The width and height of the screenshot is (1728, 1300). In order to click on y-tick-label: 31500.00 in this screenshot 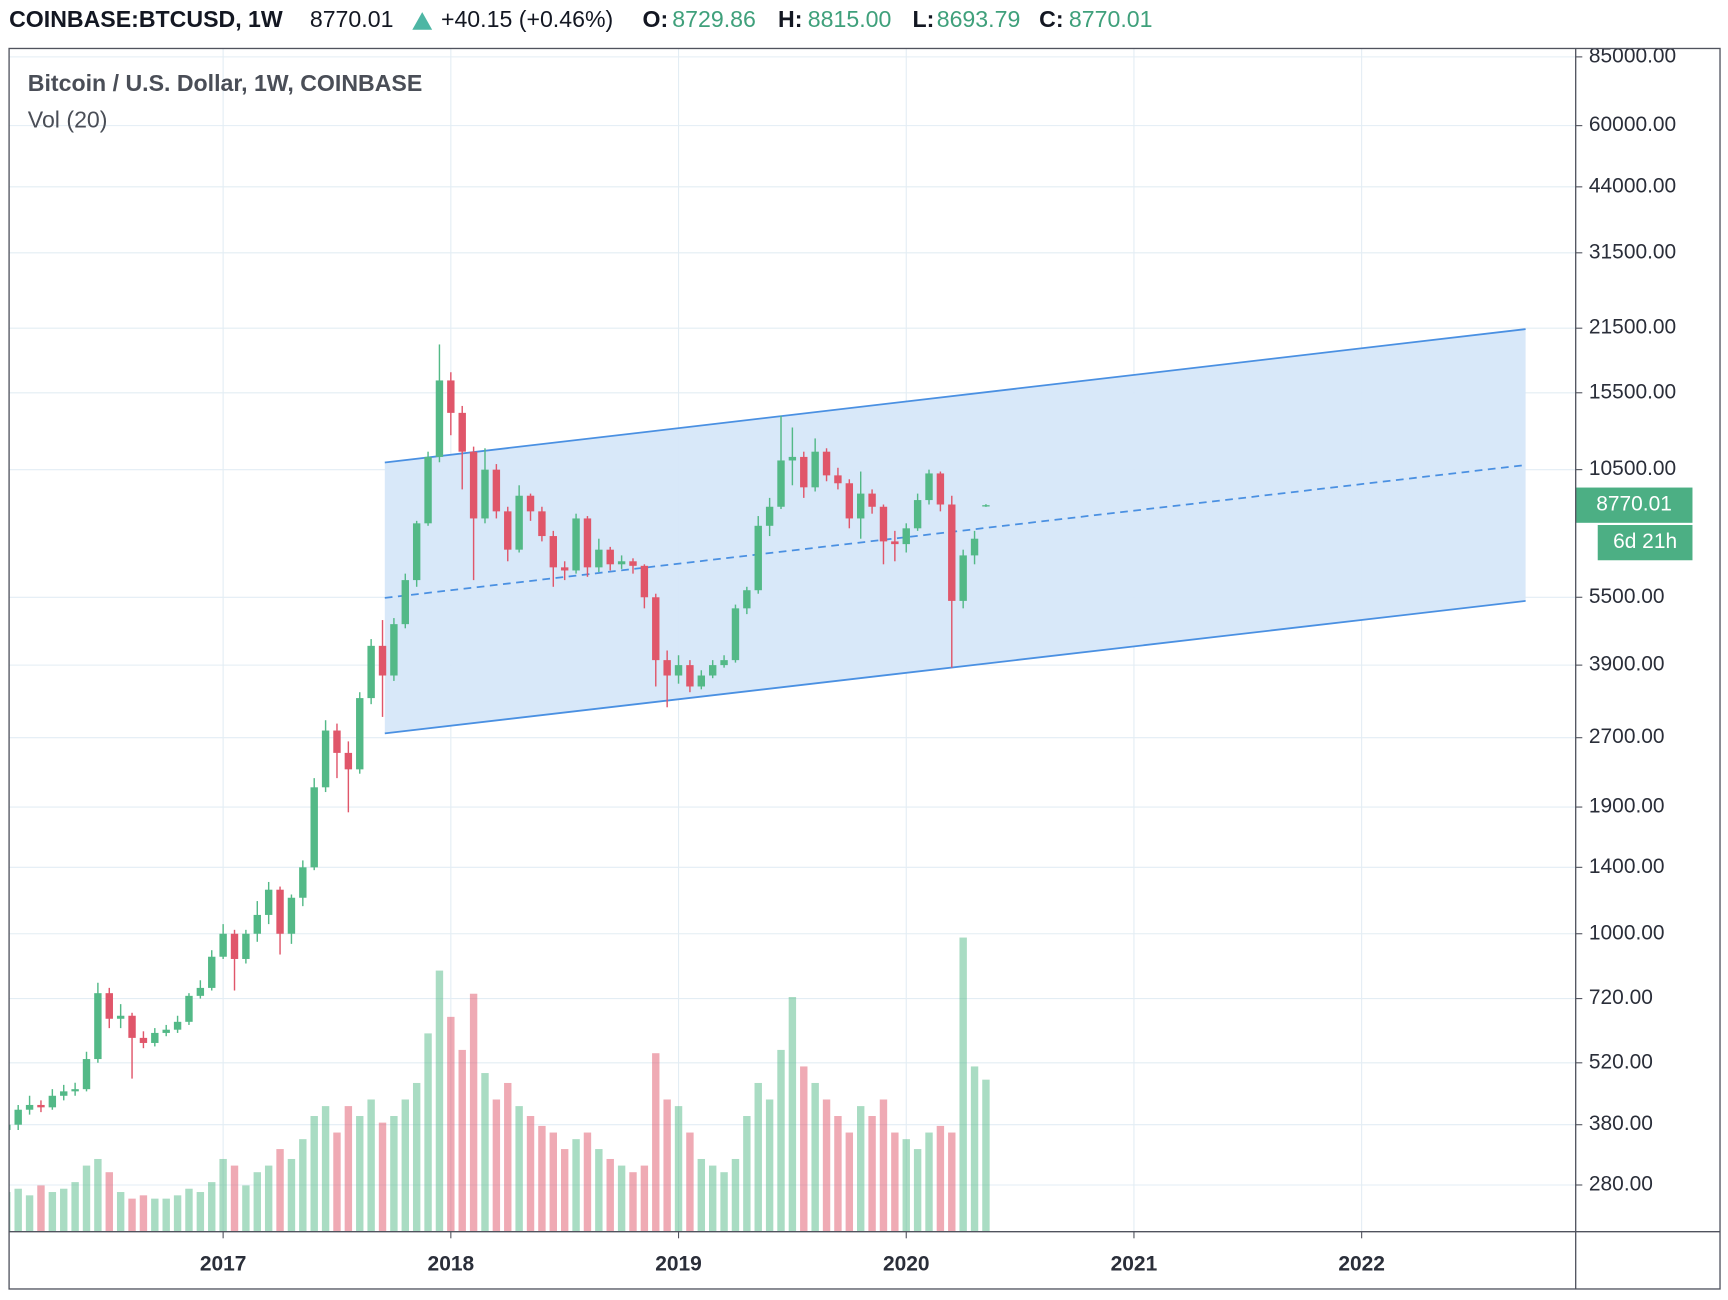, I will do `click(1632, 251)`.